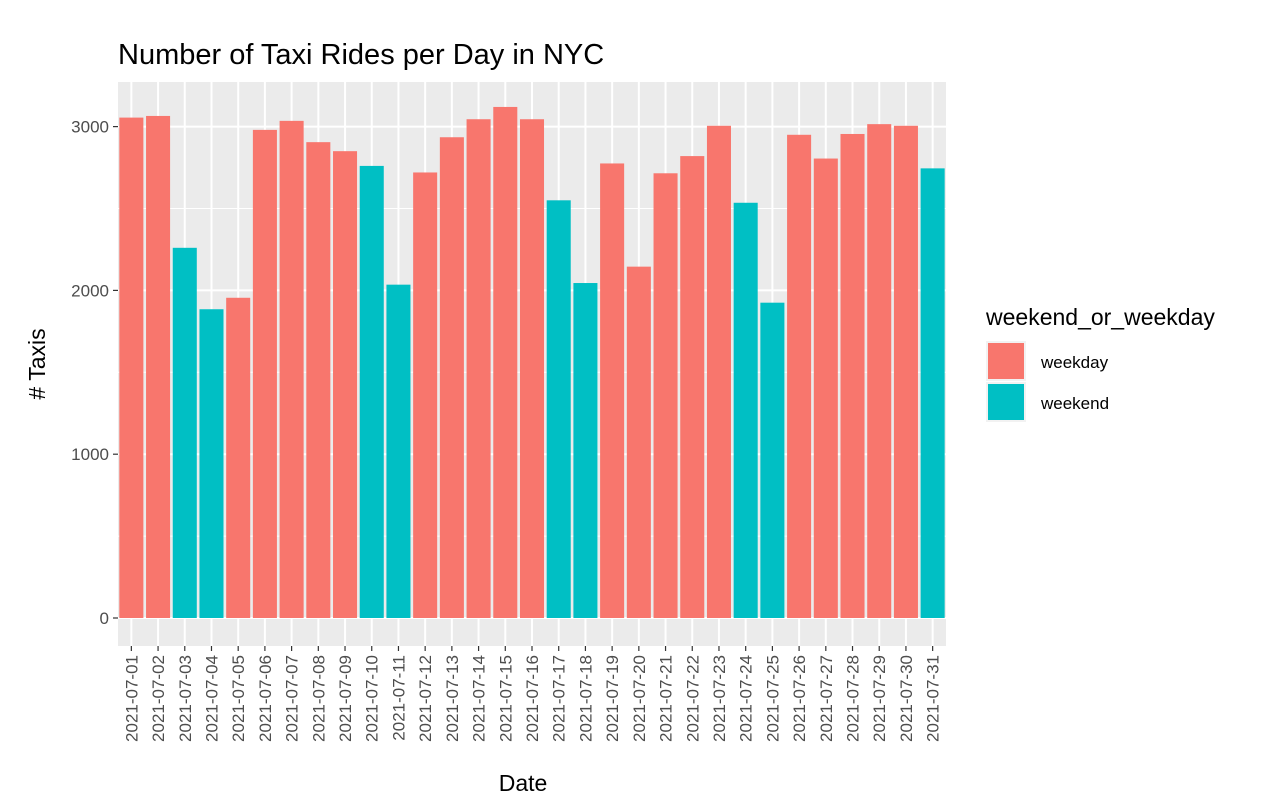 This screenshot has height=806, width=1286. What do you see at coordinates (532, 698) in the screenshot?
I see `x-tick-label: 2021-07-16` at bounding box center [532, 698].